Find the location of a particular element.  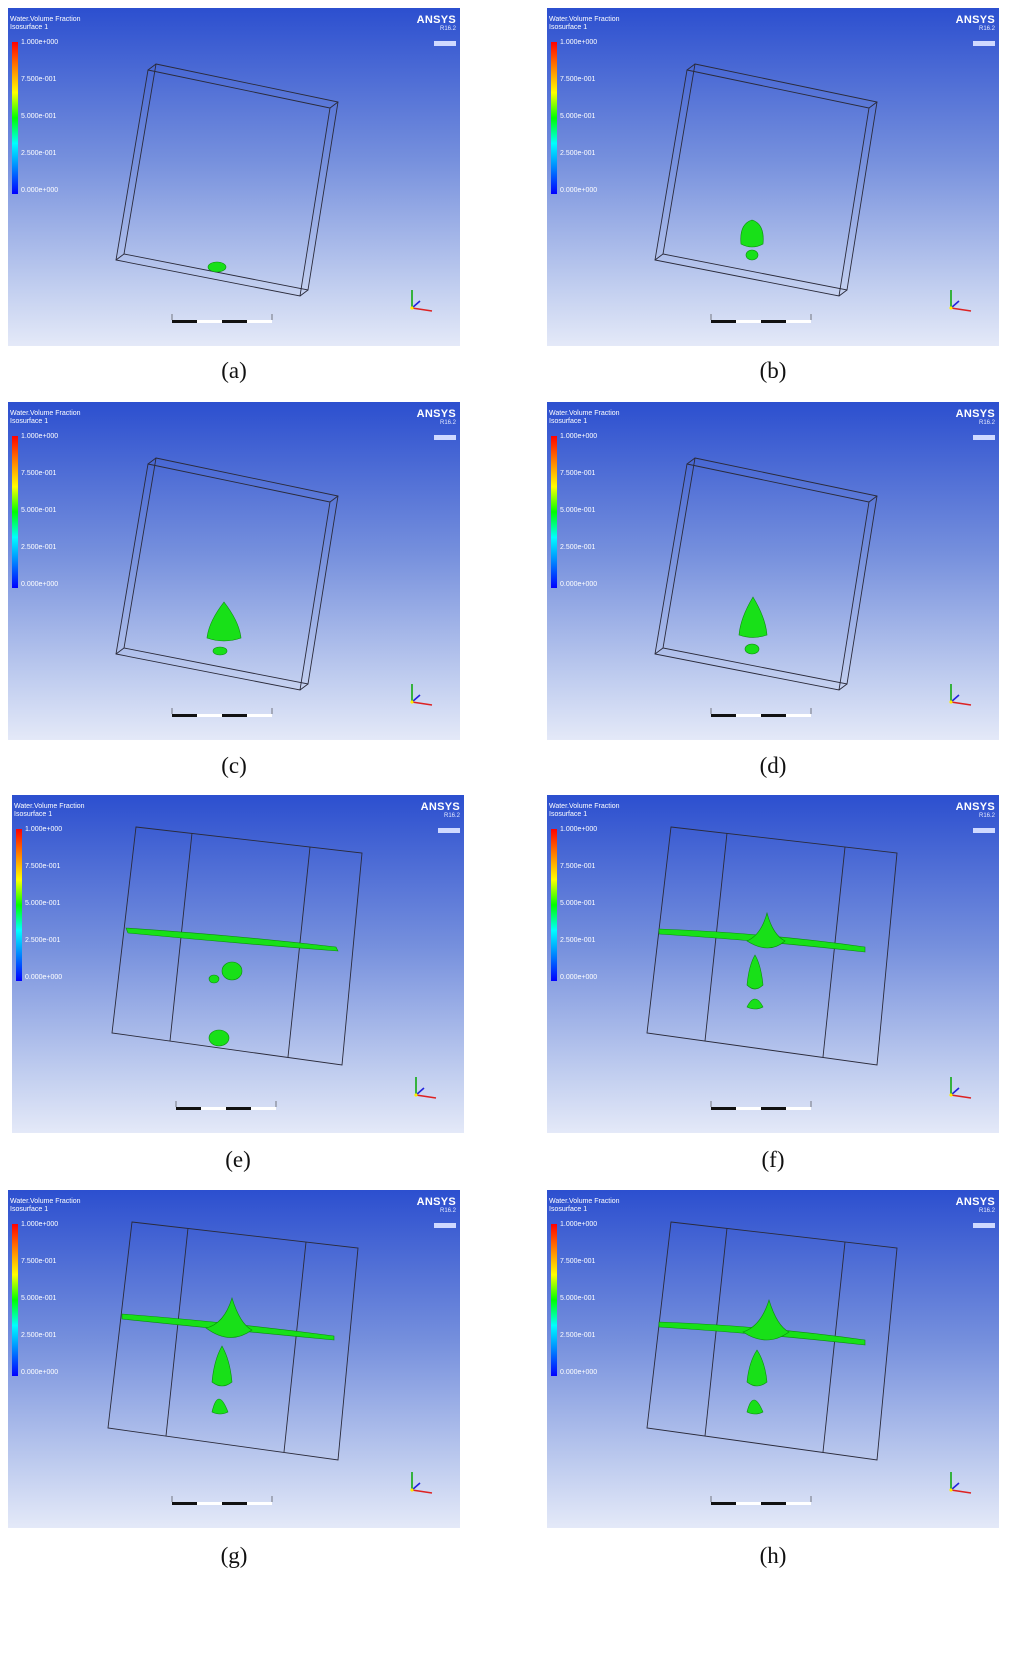

panel-caption: (e) is located at coordinates (238, 1159).